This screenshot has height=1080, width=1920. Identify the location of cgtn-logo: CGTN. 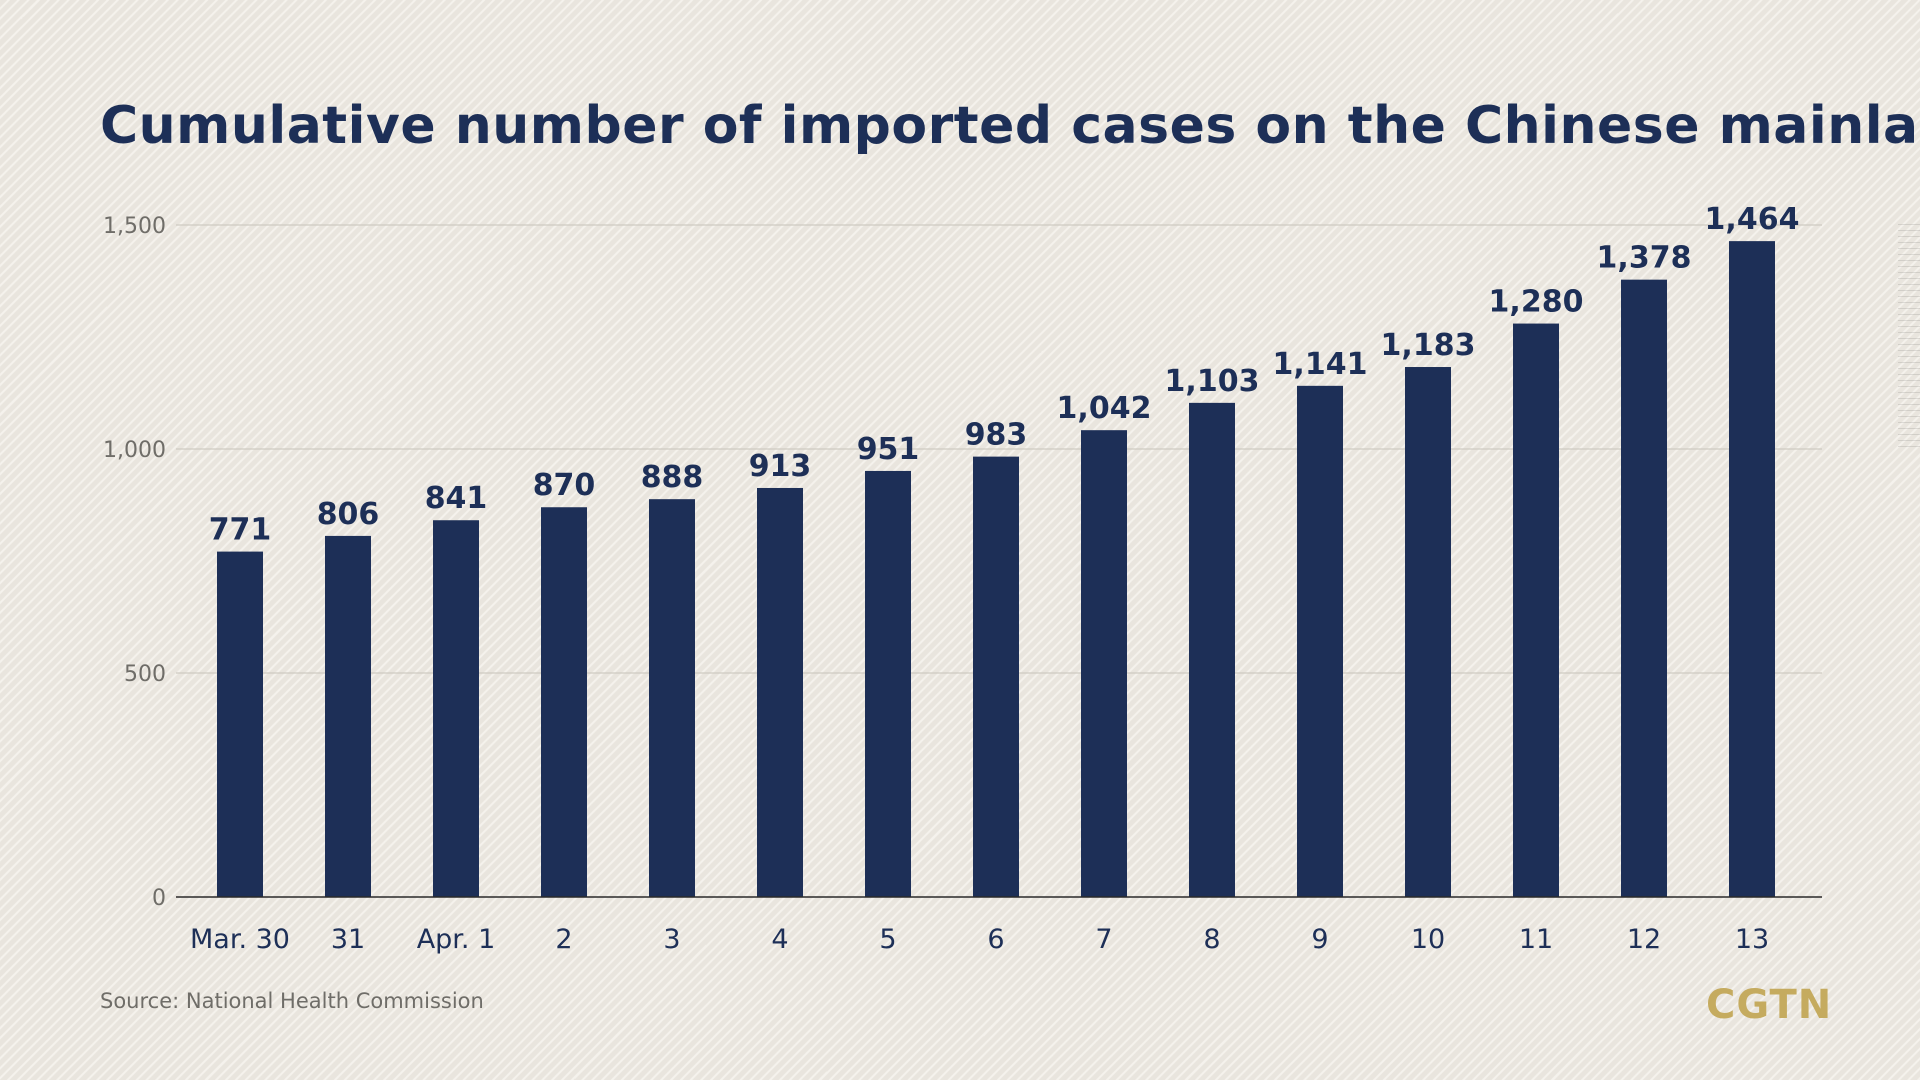
(1769, 1005).